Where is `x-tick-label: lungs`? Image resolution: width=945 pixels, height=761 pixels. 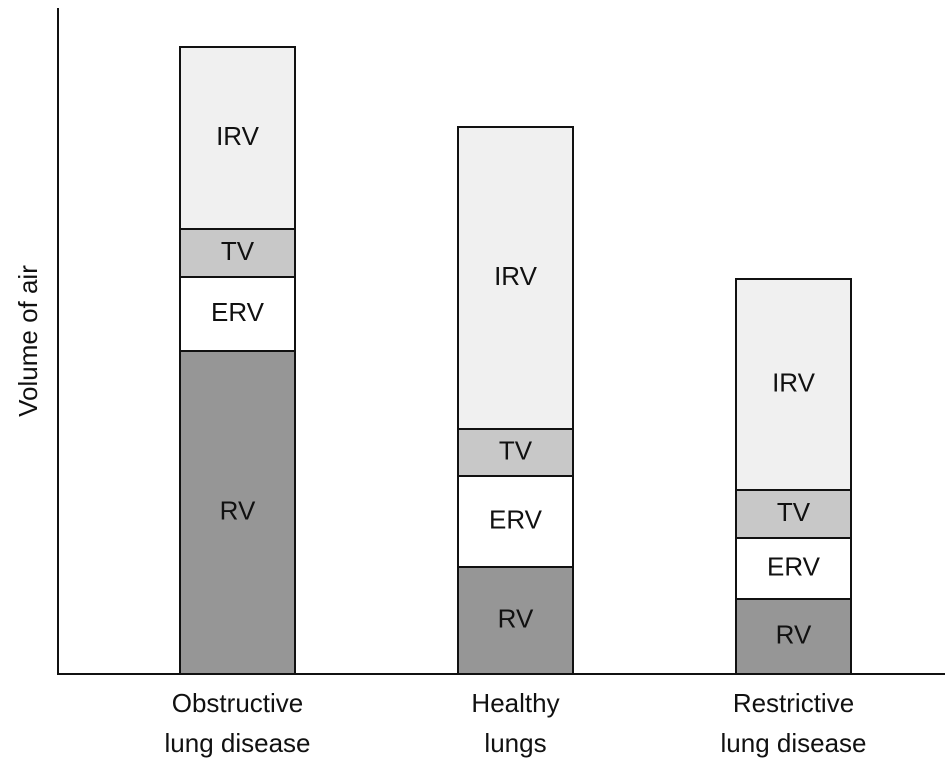
x-tick-label: lungs is located at coordinates (515, 743).